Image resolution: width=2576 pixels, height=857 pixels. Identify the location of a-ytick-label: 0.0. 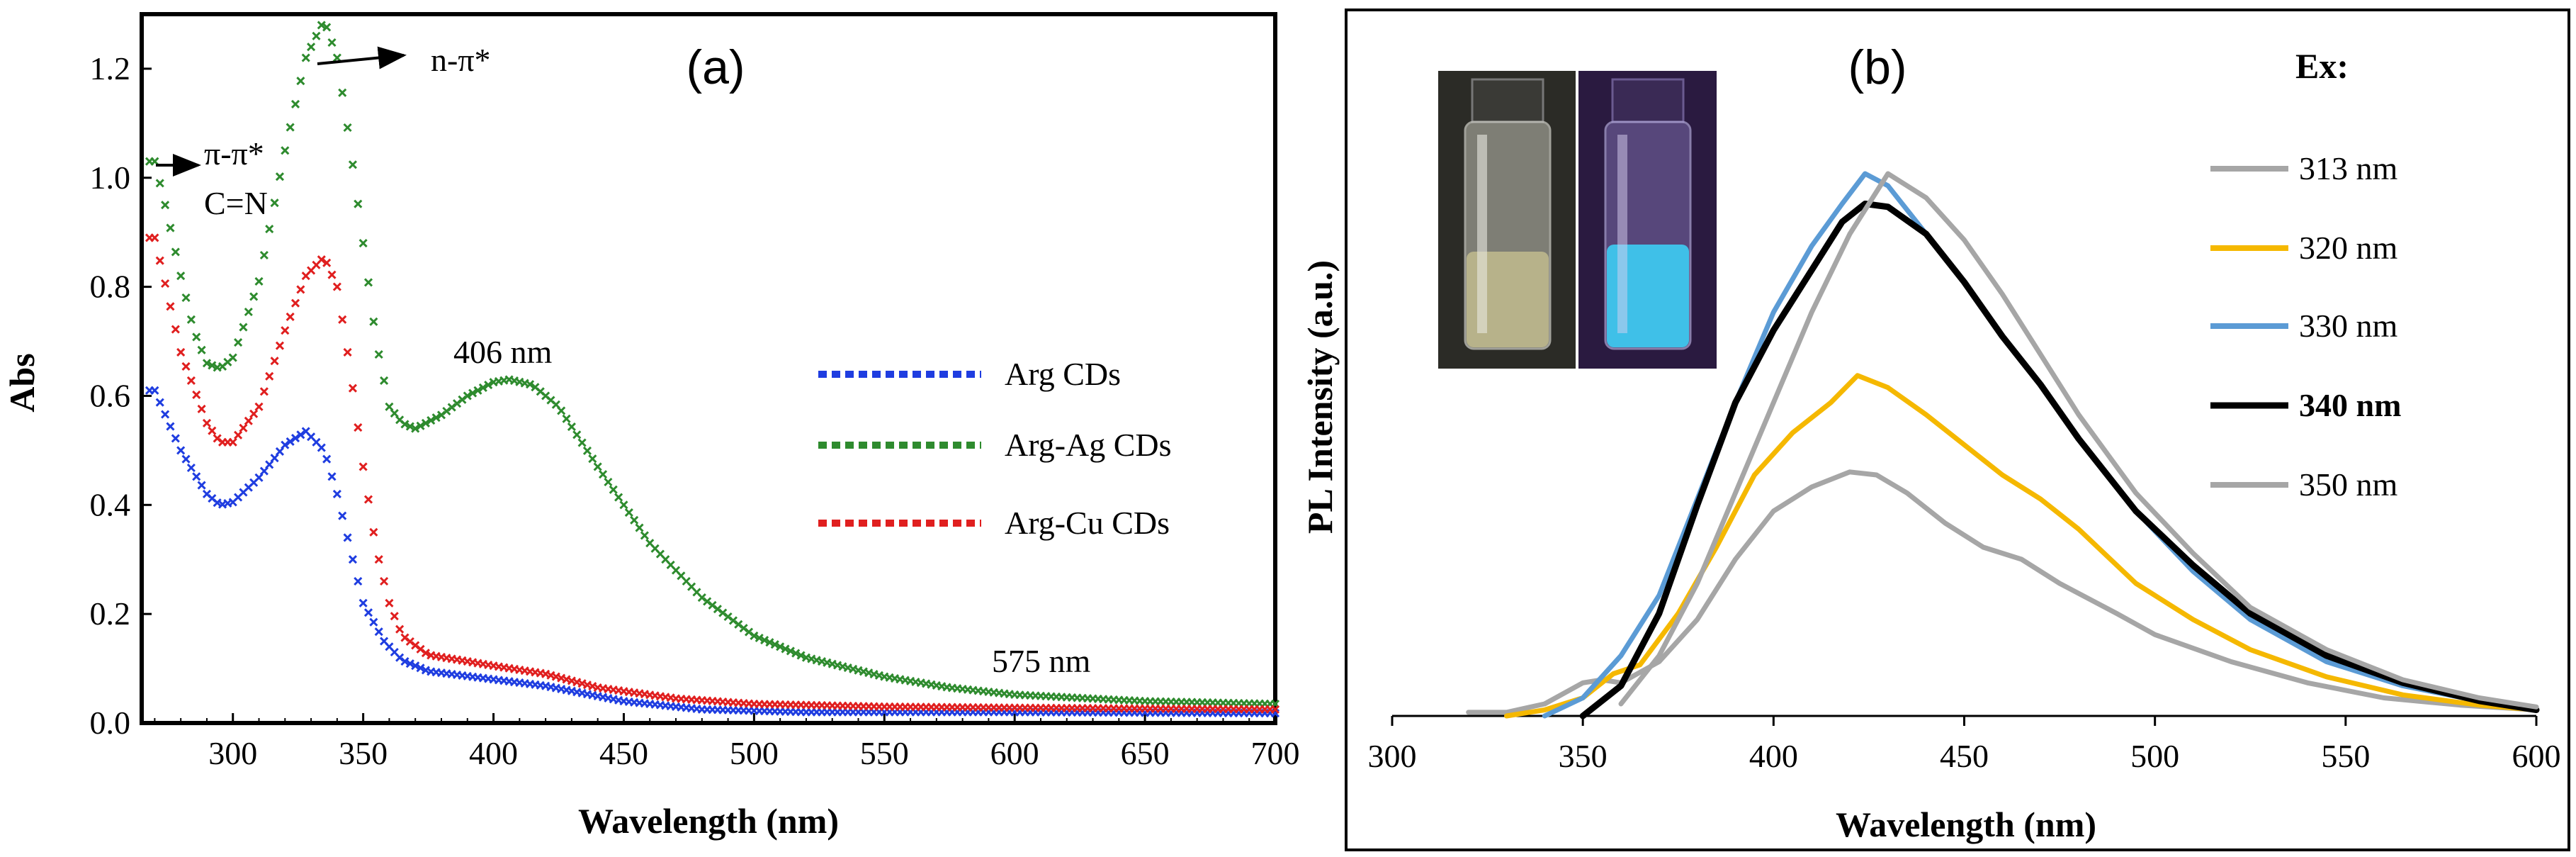
(110, 723).